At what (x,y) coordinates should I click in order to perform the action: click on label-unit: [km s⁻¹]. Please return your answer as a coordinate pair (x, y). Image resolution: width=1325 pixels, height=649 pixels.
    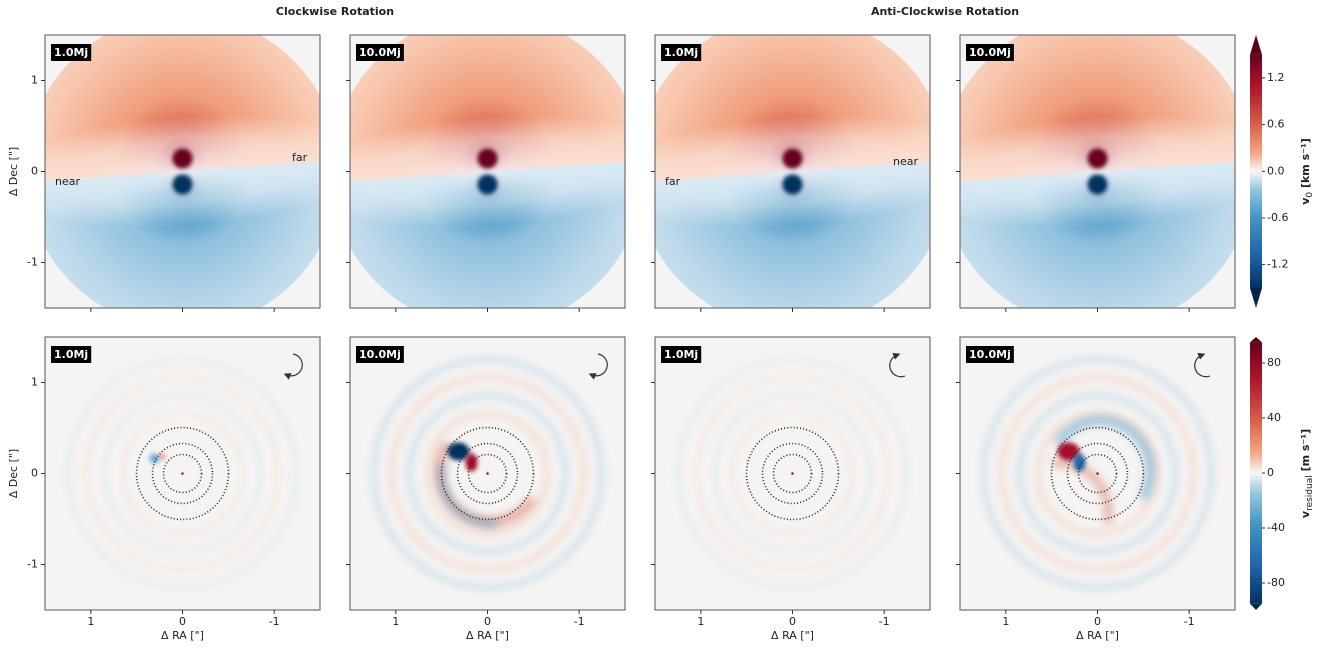
    Looking at the image, I should click on (1305, 165).